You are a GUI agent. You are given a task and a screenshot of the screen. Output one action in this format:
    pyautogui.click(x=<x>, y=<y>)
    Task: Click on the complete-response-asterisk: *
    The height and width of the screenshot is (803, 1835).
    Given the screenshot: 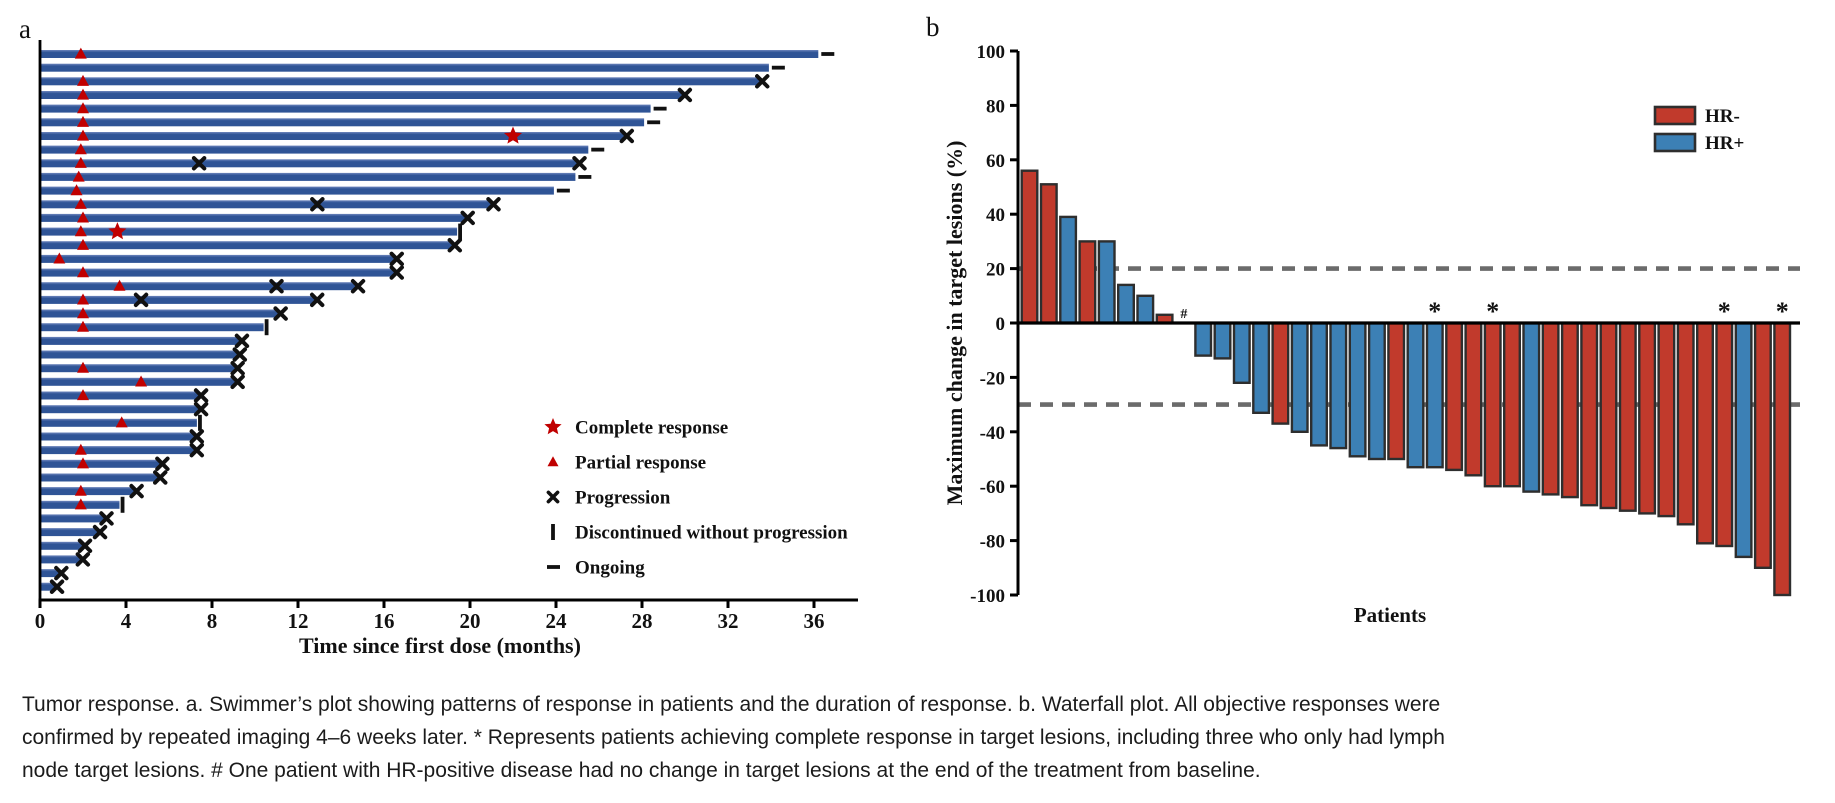 What is the action you would take?
    pyautogui.click(x=1782, y=311)
    